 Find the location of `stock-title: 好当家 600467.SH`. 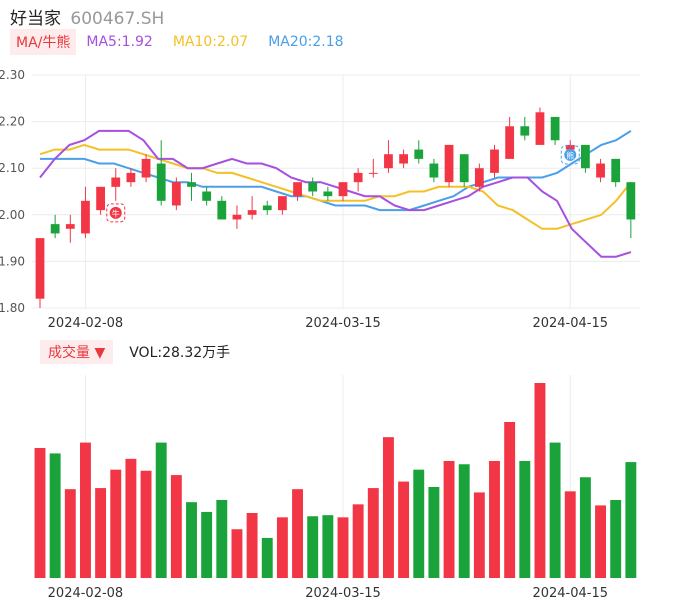

stock-title: 好当家 600467.SH is located at coordinates (87, 16).